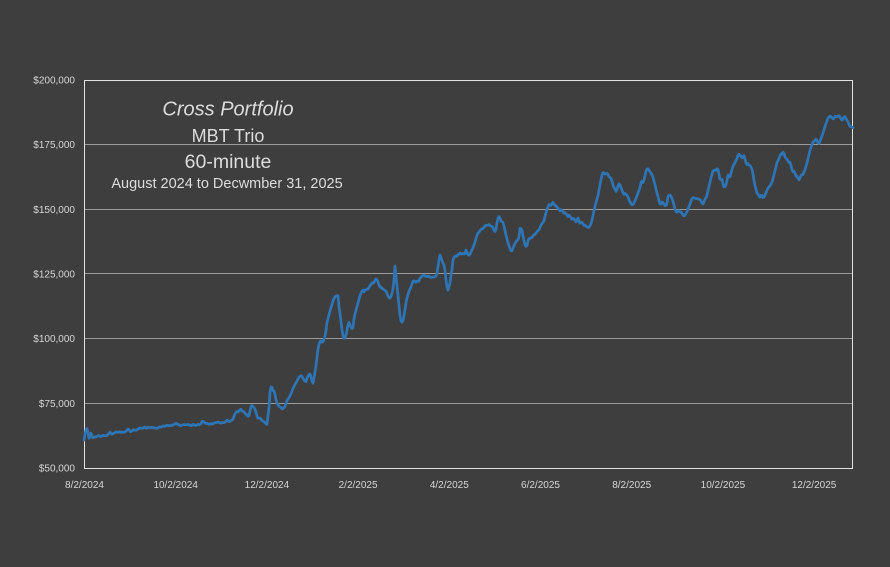 Image resolution: width=890 pixels, height=567 pixels. Describe the element at coordinates (54, 275) in the screenshot. I see `svg-text: $125,000` at that location.